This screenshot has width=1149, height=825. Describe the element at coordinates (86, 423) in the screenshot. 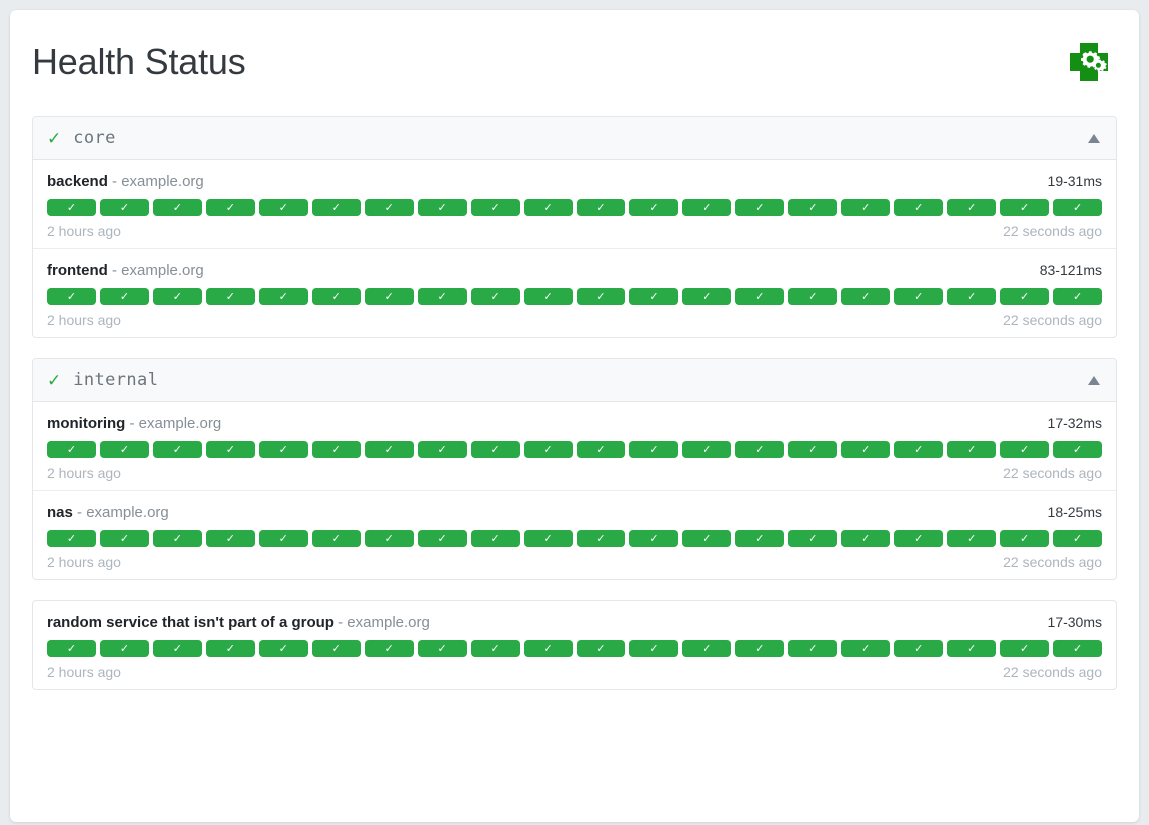

I see `service-name: monitoring` at that location.